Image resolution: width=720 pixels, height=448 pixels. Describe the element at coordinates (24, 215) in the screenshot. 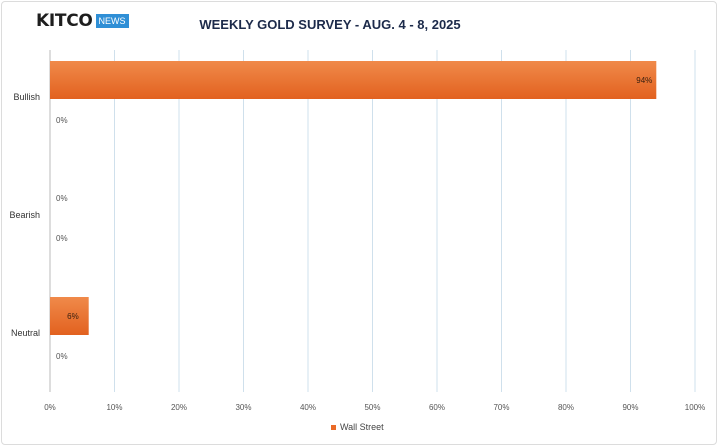

I see `category-label-bearish: Bearish` at that location.